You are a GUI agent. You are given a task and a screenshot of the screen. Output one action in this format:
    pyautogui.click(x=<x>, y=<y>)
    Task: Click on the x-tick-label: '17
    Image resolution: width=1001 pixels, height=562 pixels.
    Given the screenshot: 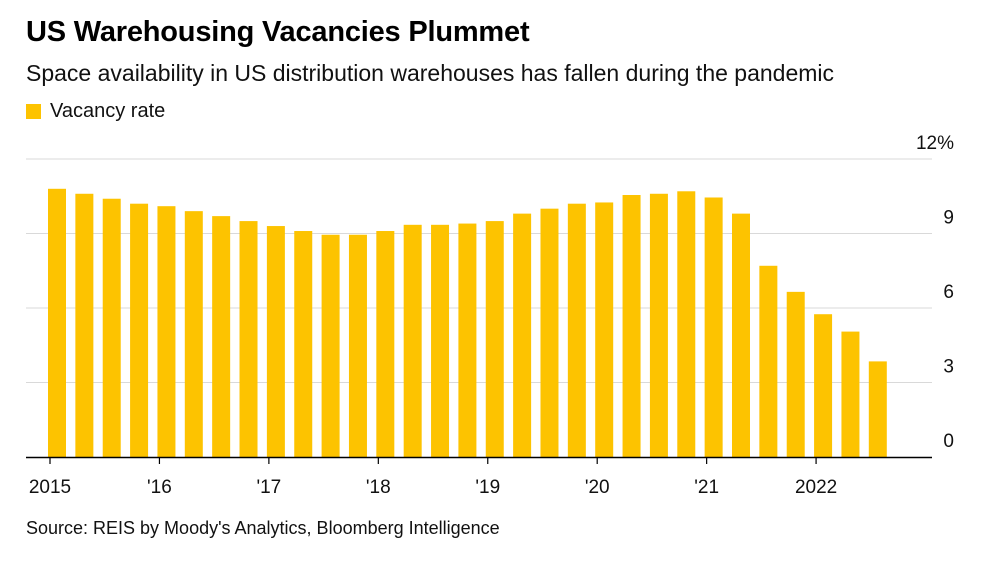 What is the action you would take?
    pyautogui.click(x=268, y=487)
    